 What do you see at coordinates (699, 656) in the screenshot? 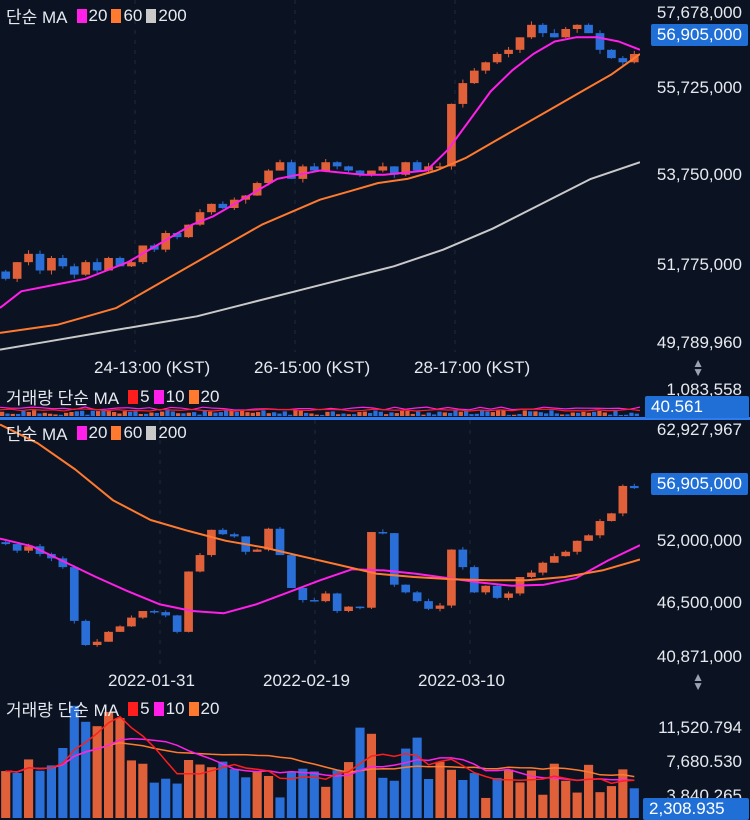
I see `y-tick: 40,871,000` at bounding box center [699, 656].